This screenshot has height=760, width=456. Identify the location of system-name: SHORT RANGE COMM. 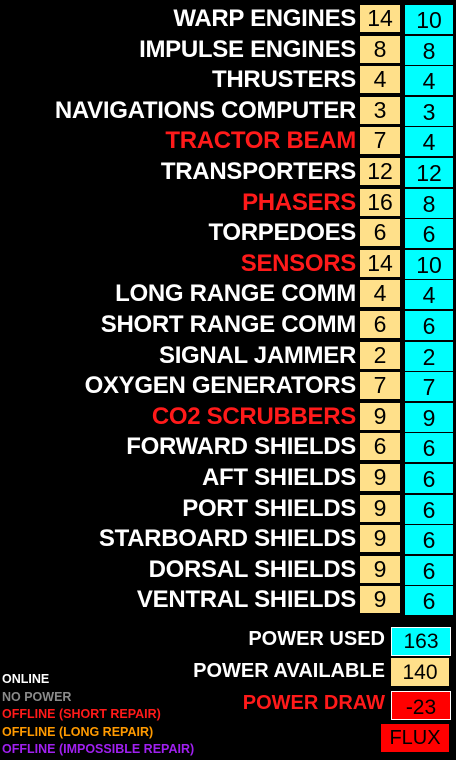
(228, 324).